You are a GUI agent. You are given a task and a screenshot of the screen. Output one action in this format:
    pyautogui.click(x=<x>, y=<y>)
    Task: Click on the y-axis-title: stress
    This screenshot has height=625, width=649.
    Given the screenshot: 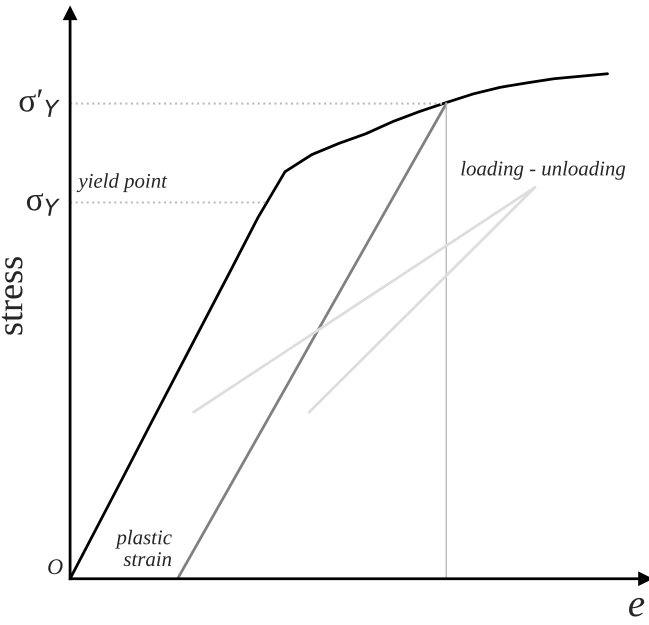 What is the action you would take?
    pyautogui.click(x=12, y=296)
    